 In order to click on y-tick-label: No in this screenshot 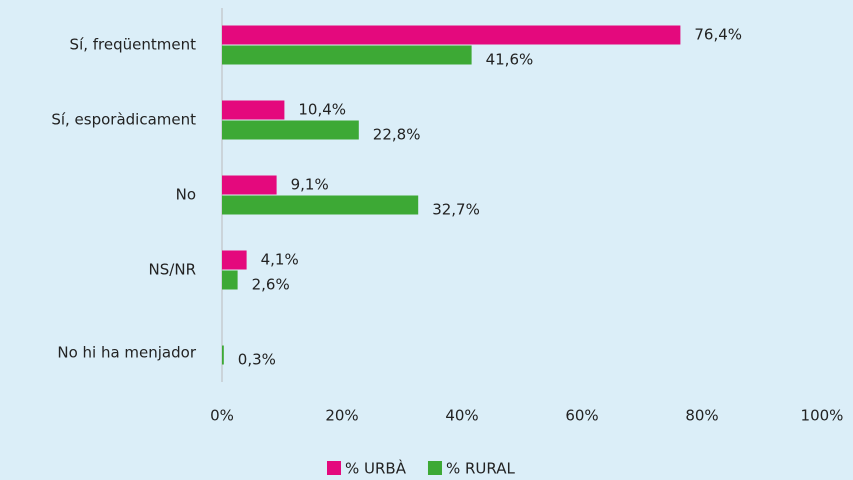, I will do `click(186, 195)`.